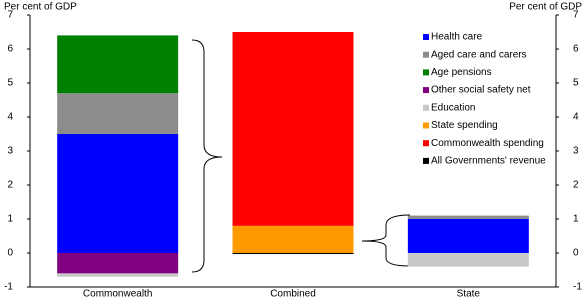  What do you see at coordinates (469, 294) in the screenshot?
I see `x-tick-label: State` at bounding box center [469, 294].